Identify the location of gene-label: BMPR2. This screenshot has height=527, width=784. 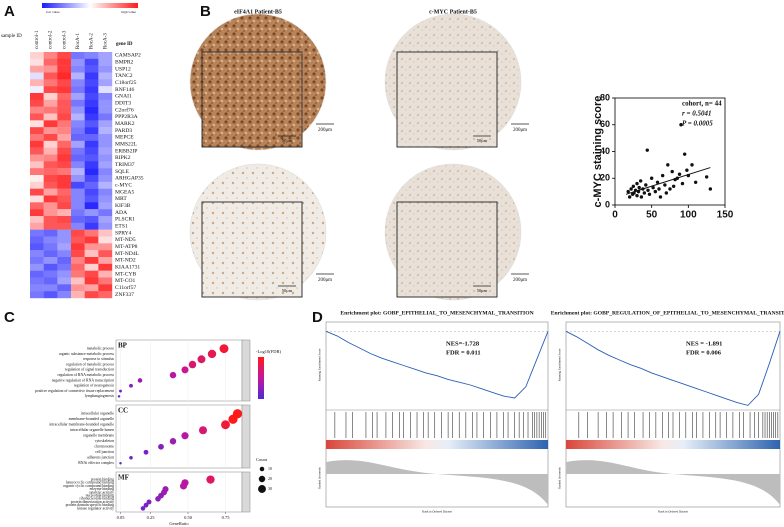
(124, 63).